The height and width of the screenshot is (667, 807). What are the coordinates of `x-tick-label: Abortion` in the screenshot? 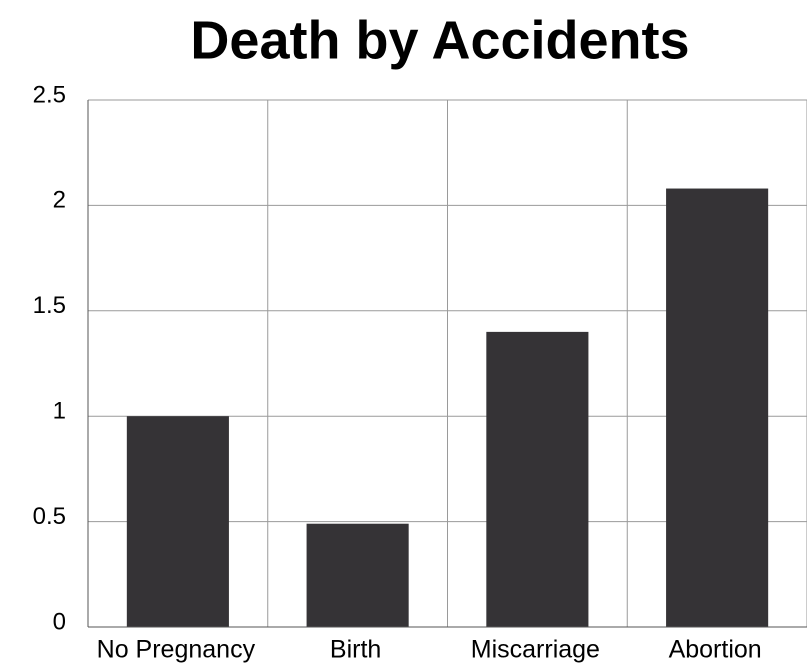 It's located at (715, 650).